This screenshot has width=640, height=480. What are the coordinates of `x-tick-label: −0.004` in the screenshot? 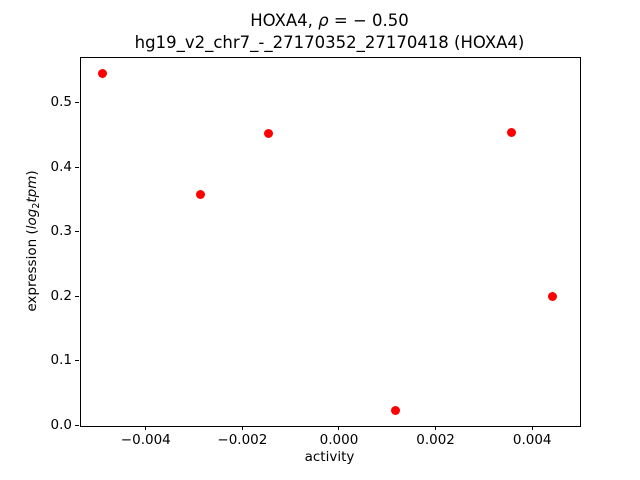 It's located at (145, 440).